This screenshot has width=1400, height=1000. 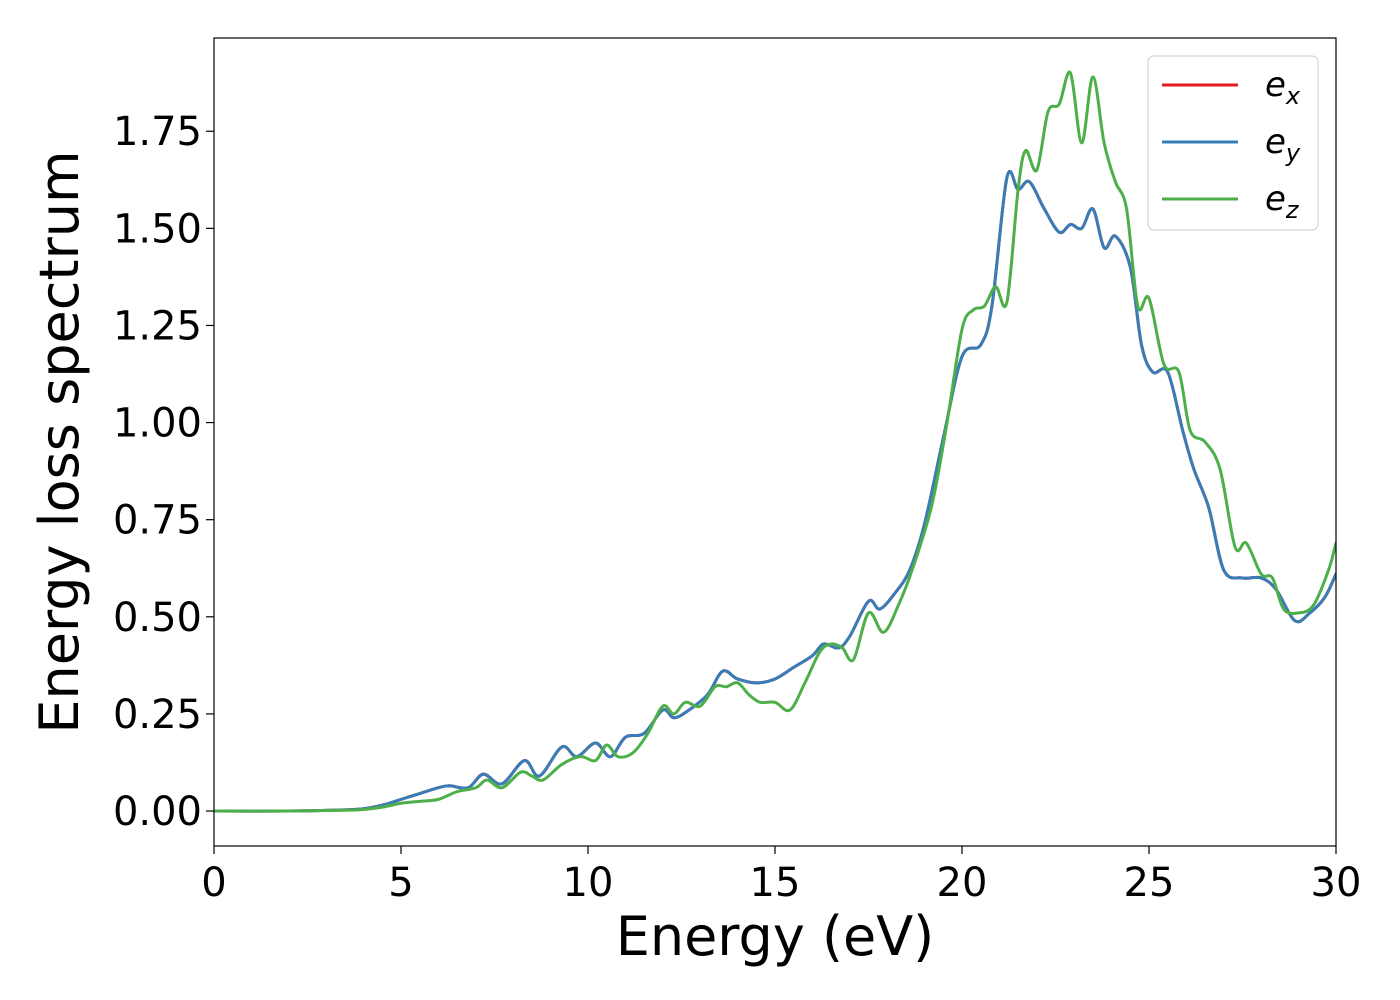 I want to click on y-axis: 0.00 0.25 0.50 0.75 1.00 1.25 1.50 1.75, so click(x=163, y=472).